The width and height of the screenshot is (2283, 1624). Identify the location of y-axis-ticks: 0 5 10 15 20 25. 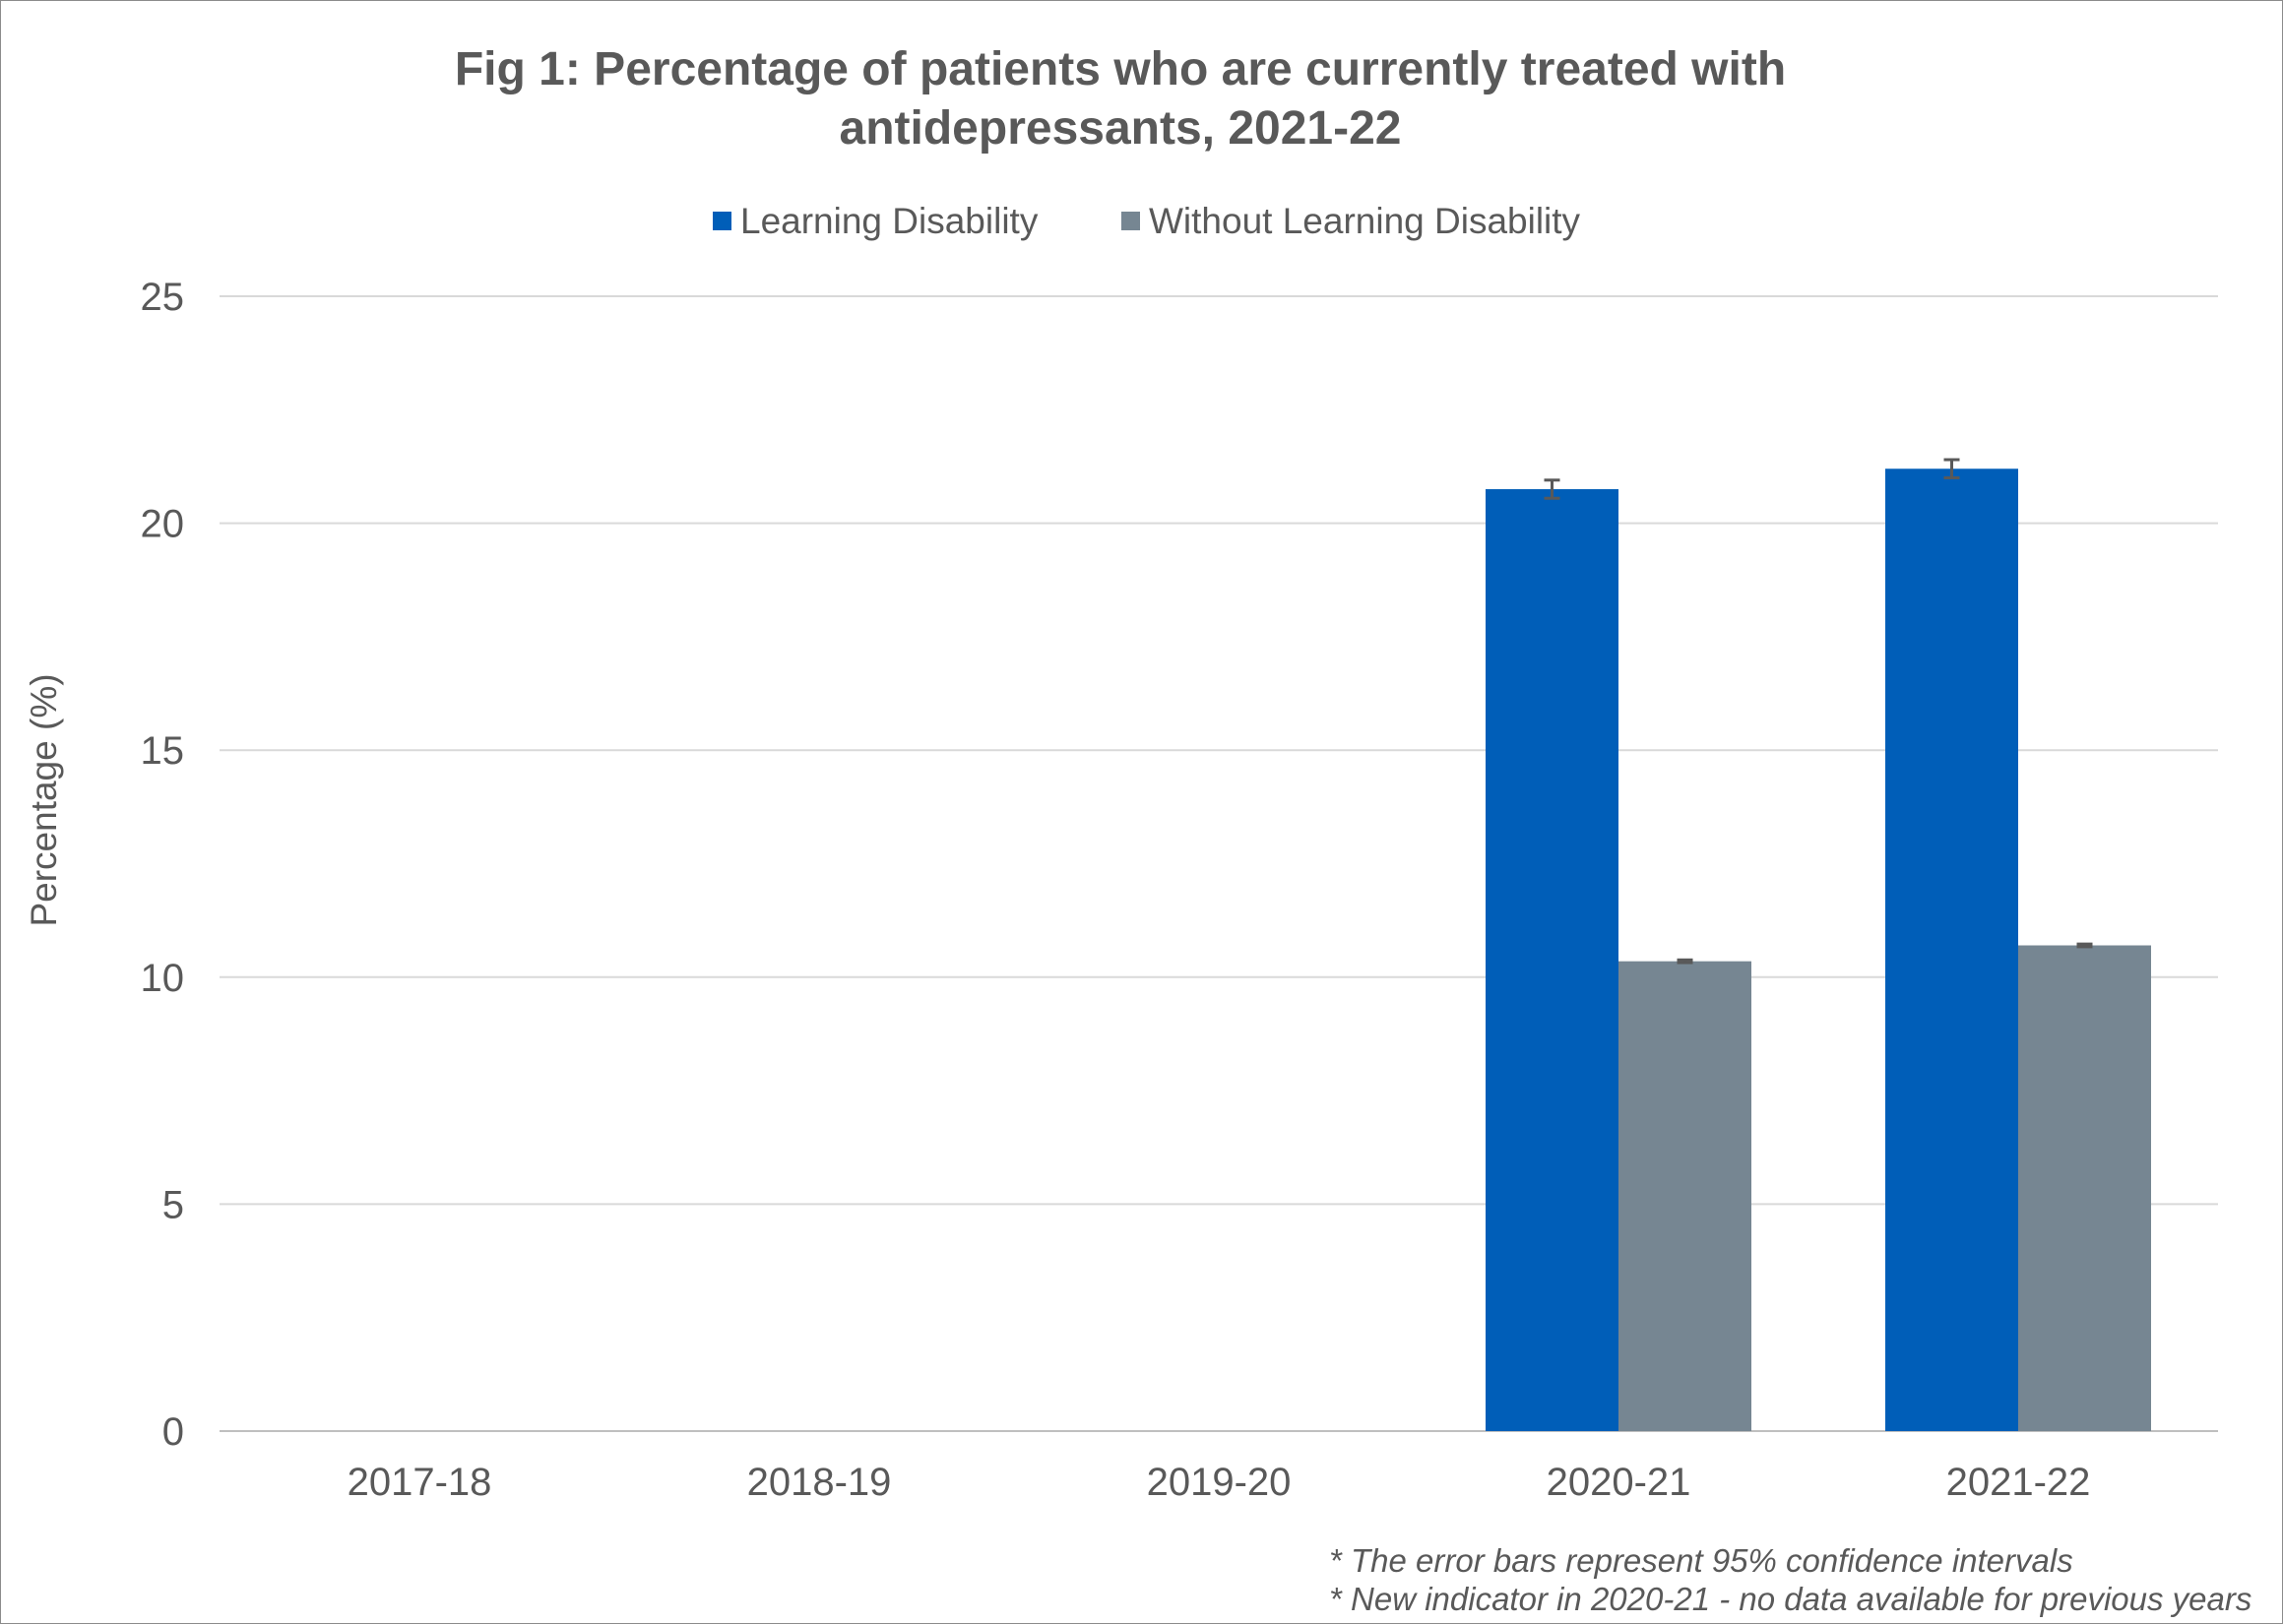
(163, 865).